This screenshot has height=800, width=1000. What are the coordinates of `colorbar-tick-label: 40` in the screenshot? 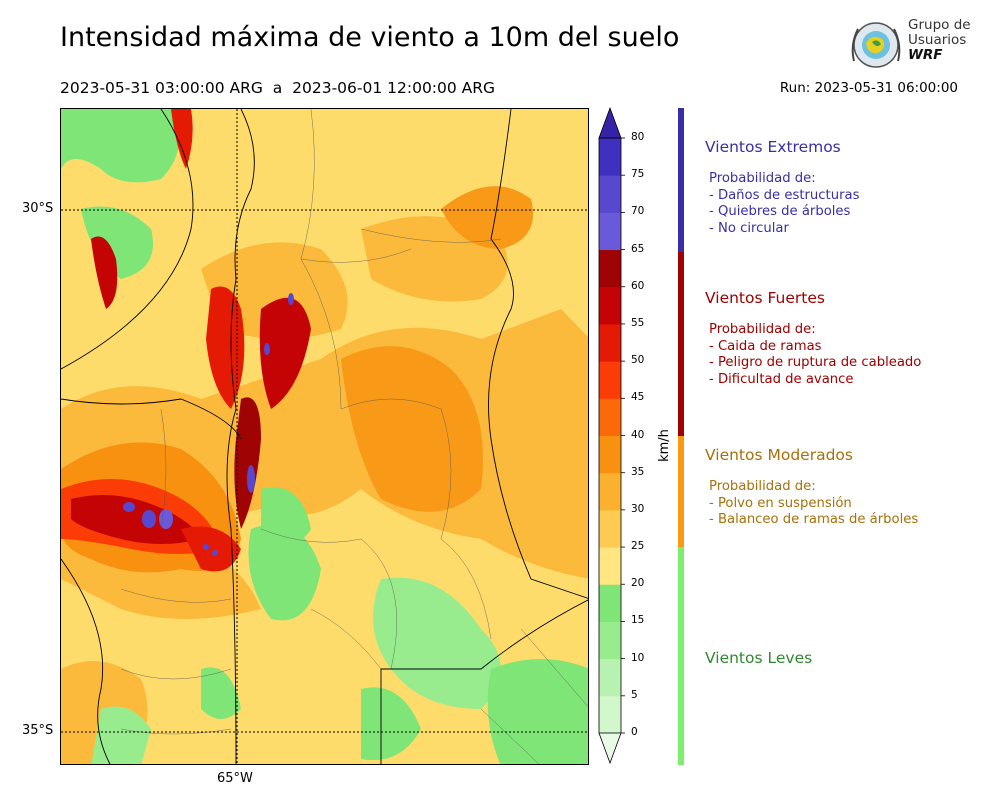 It's located at (638, 434).